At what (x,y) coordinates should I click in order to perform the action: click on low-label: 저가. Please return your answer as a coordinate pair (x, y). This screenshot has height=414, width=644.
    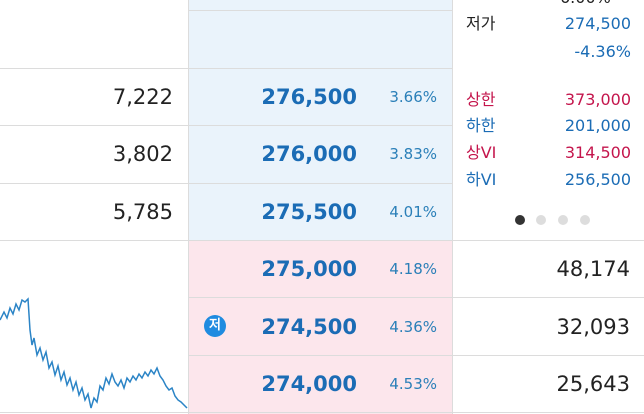
    Looking at the image, I should click on (481, 23).